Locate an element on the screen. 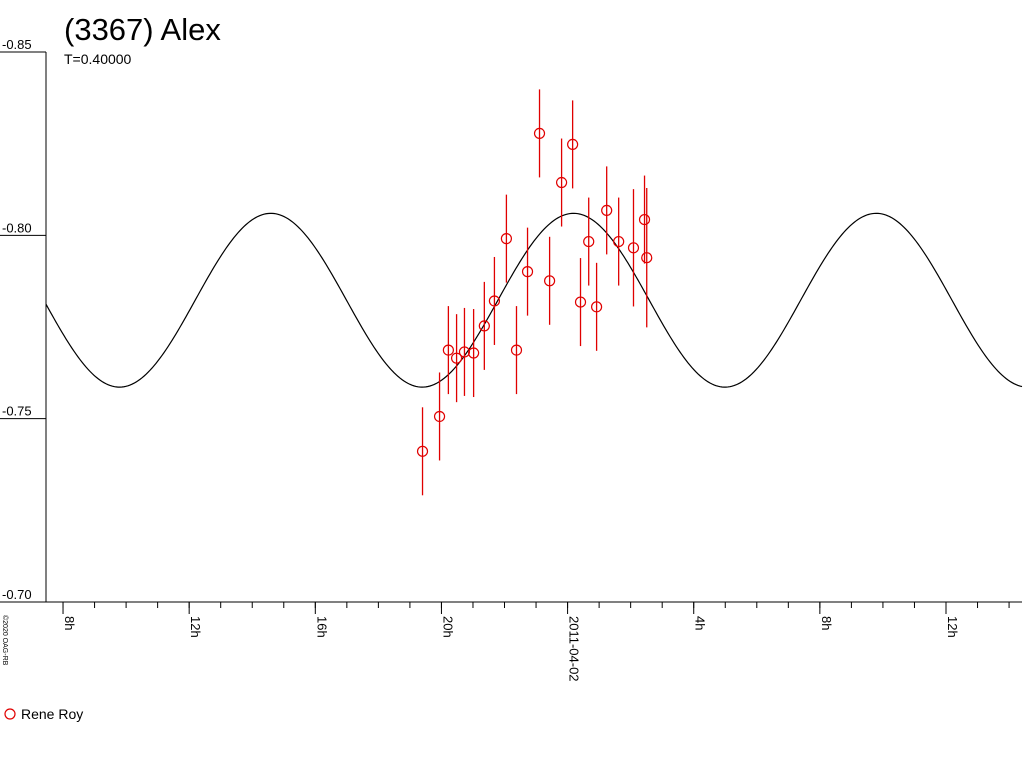  y-tick-label: -0.85 is located at coordinates (17, 44).